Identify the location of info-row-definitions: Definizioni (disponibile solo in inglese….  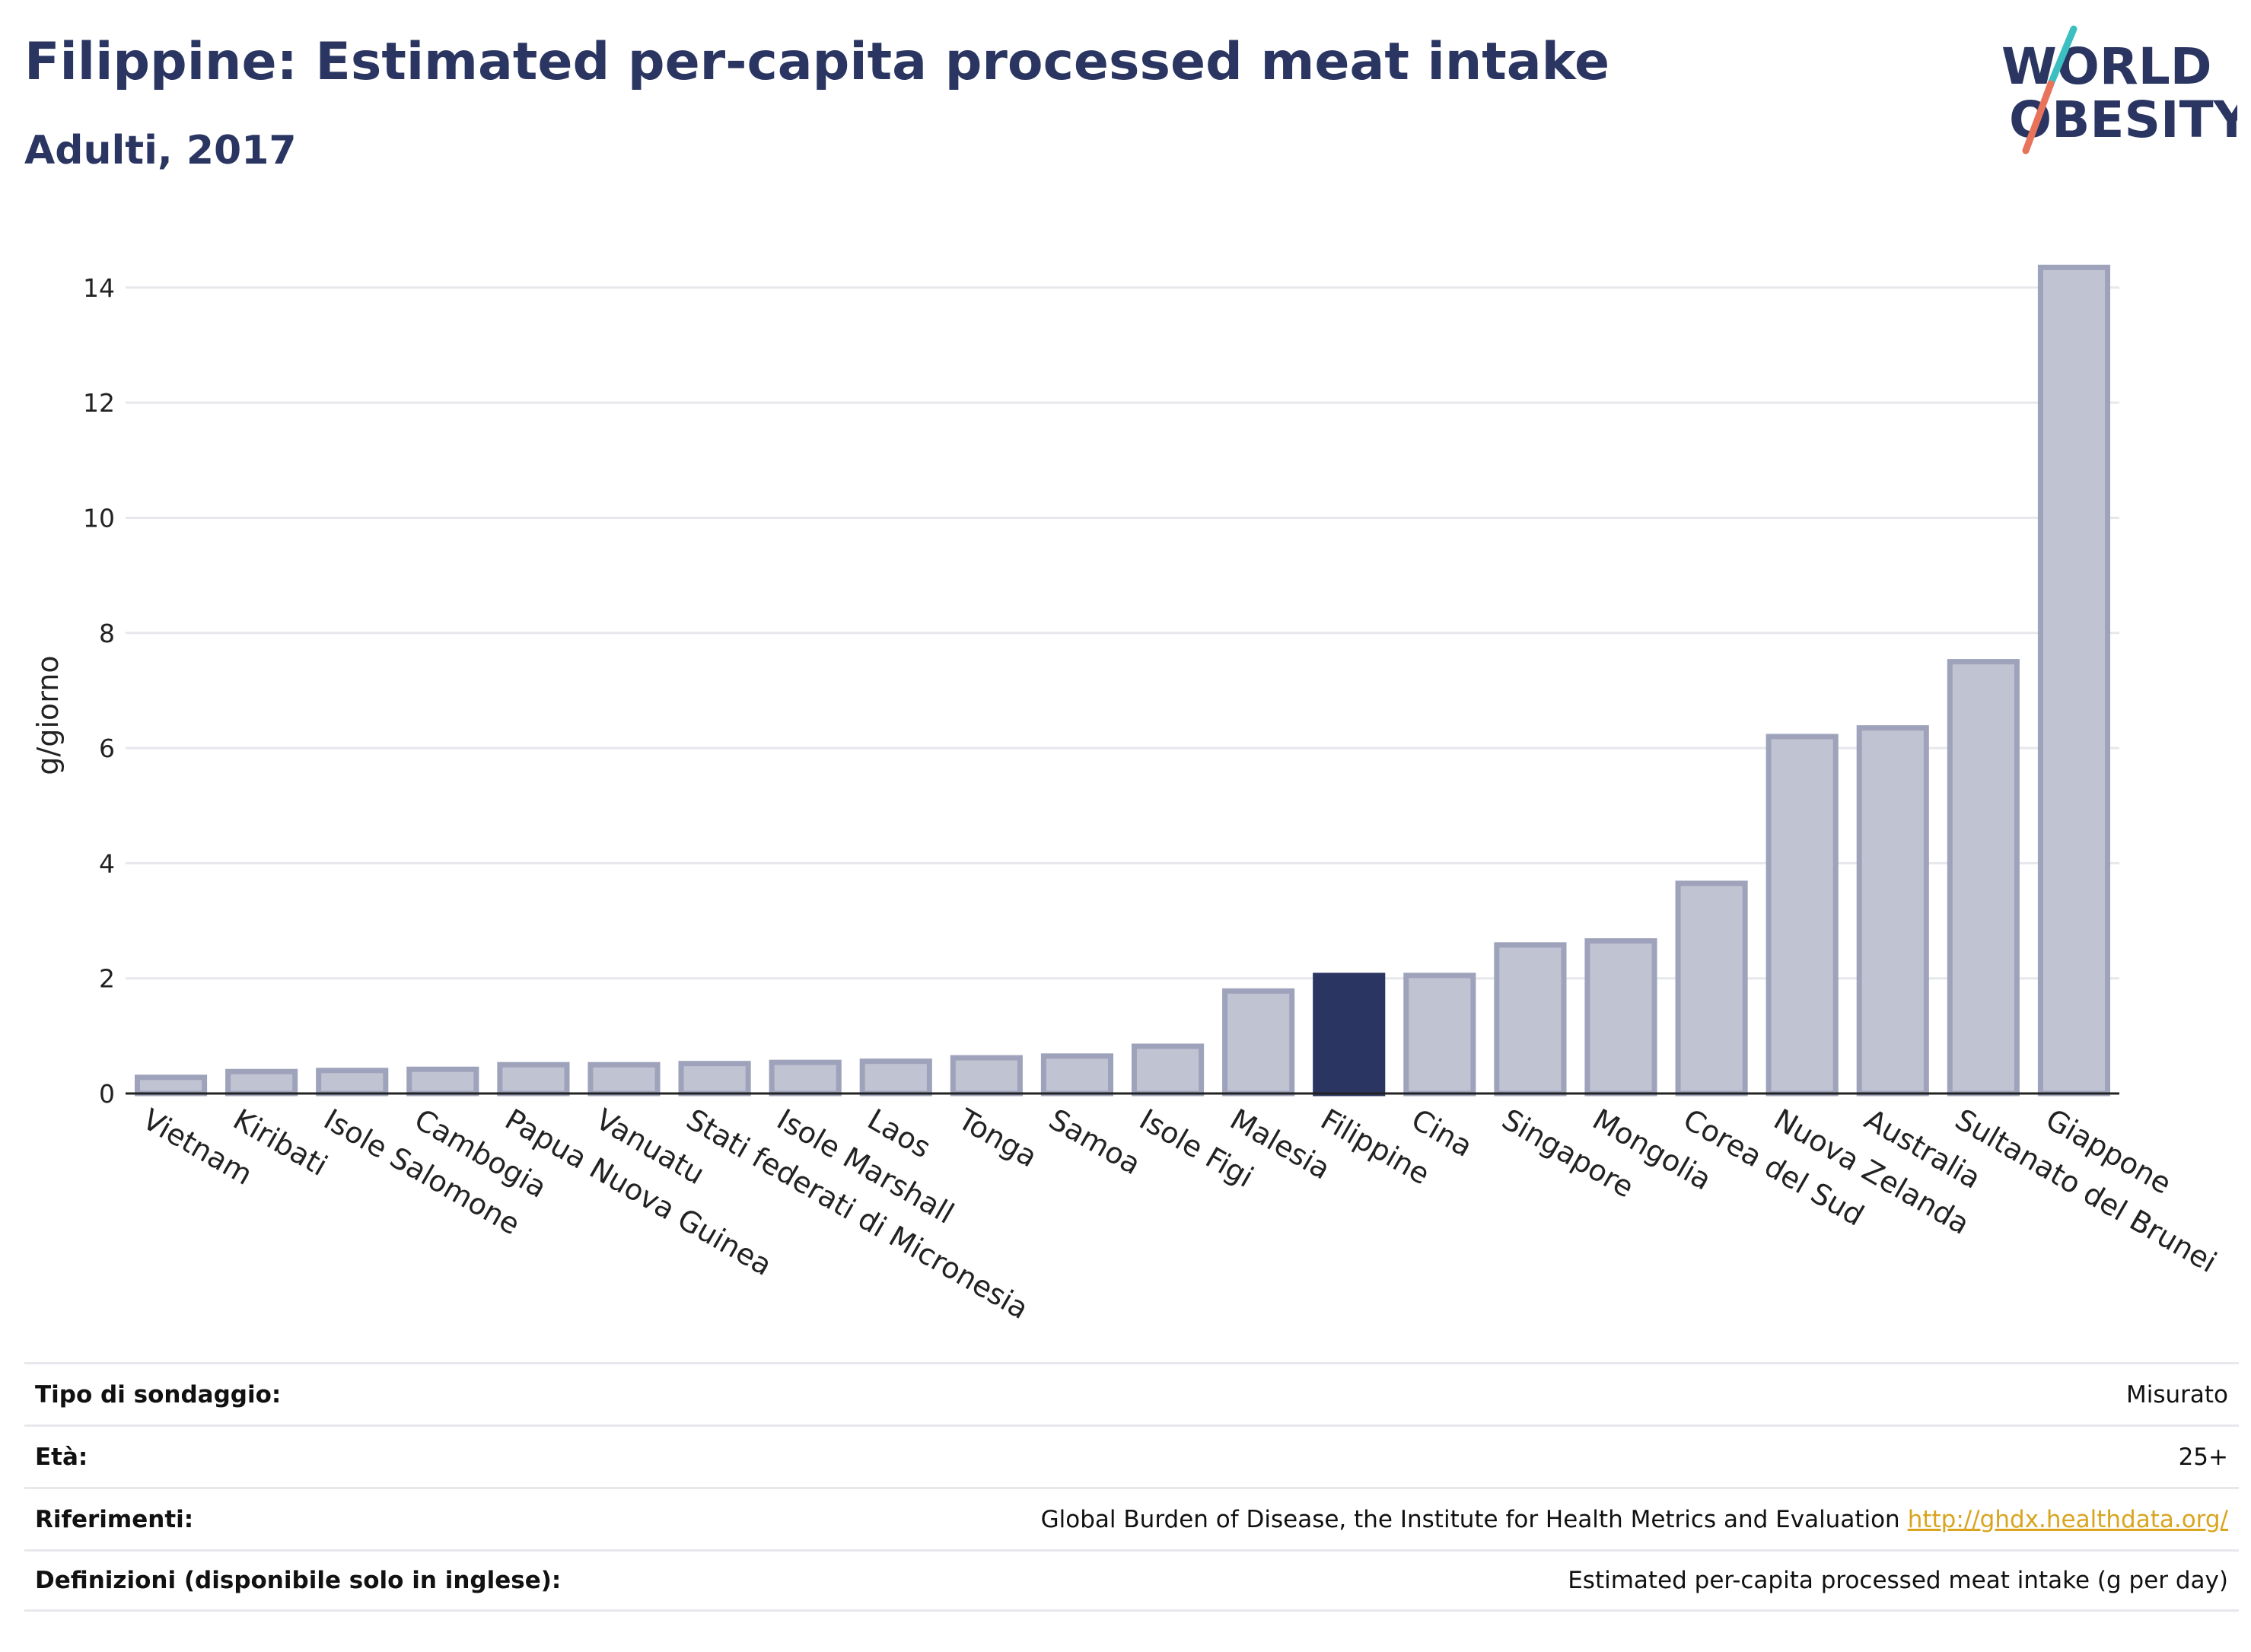
(1131, 1580).